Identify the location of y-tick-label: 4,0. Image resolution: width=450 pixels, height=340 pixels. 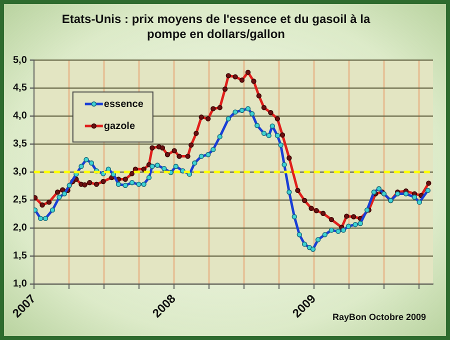
(20, 116).